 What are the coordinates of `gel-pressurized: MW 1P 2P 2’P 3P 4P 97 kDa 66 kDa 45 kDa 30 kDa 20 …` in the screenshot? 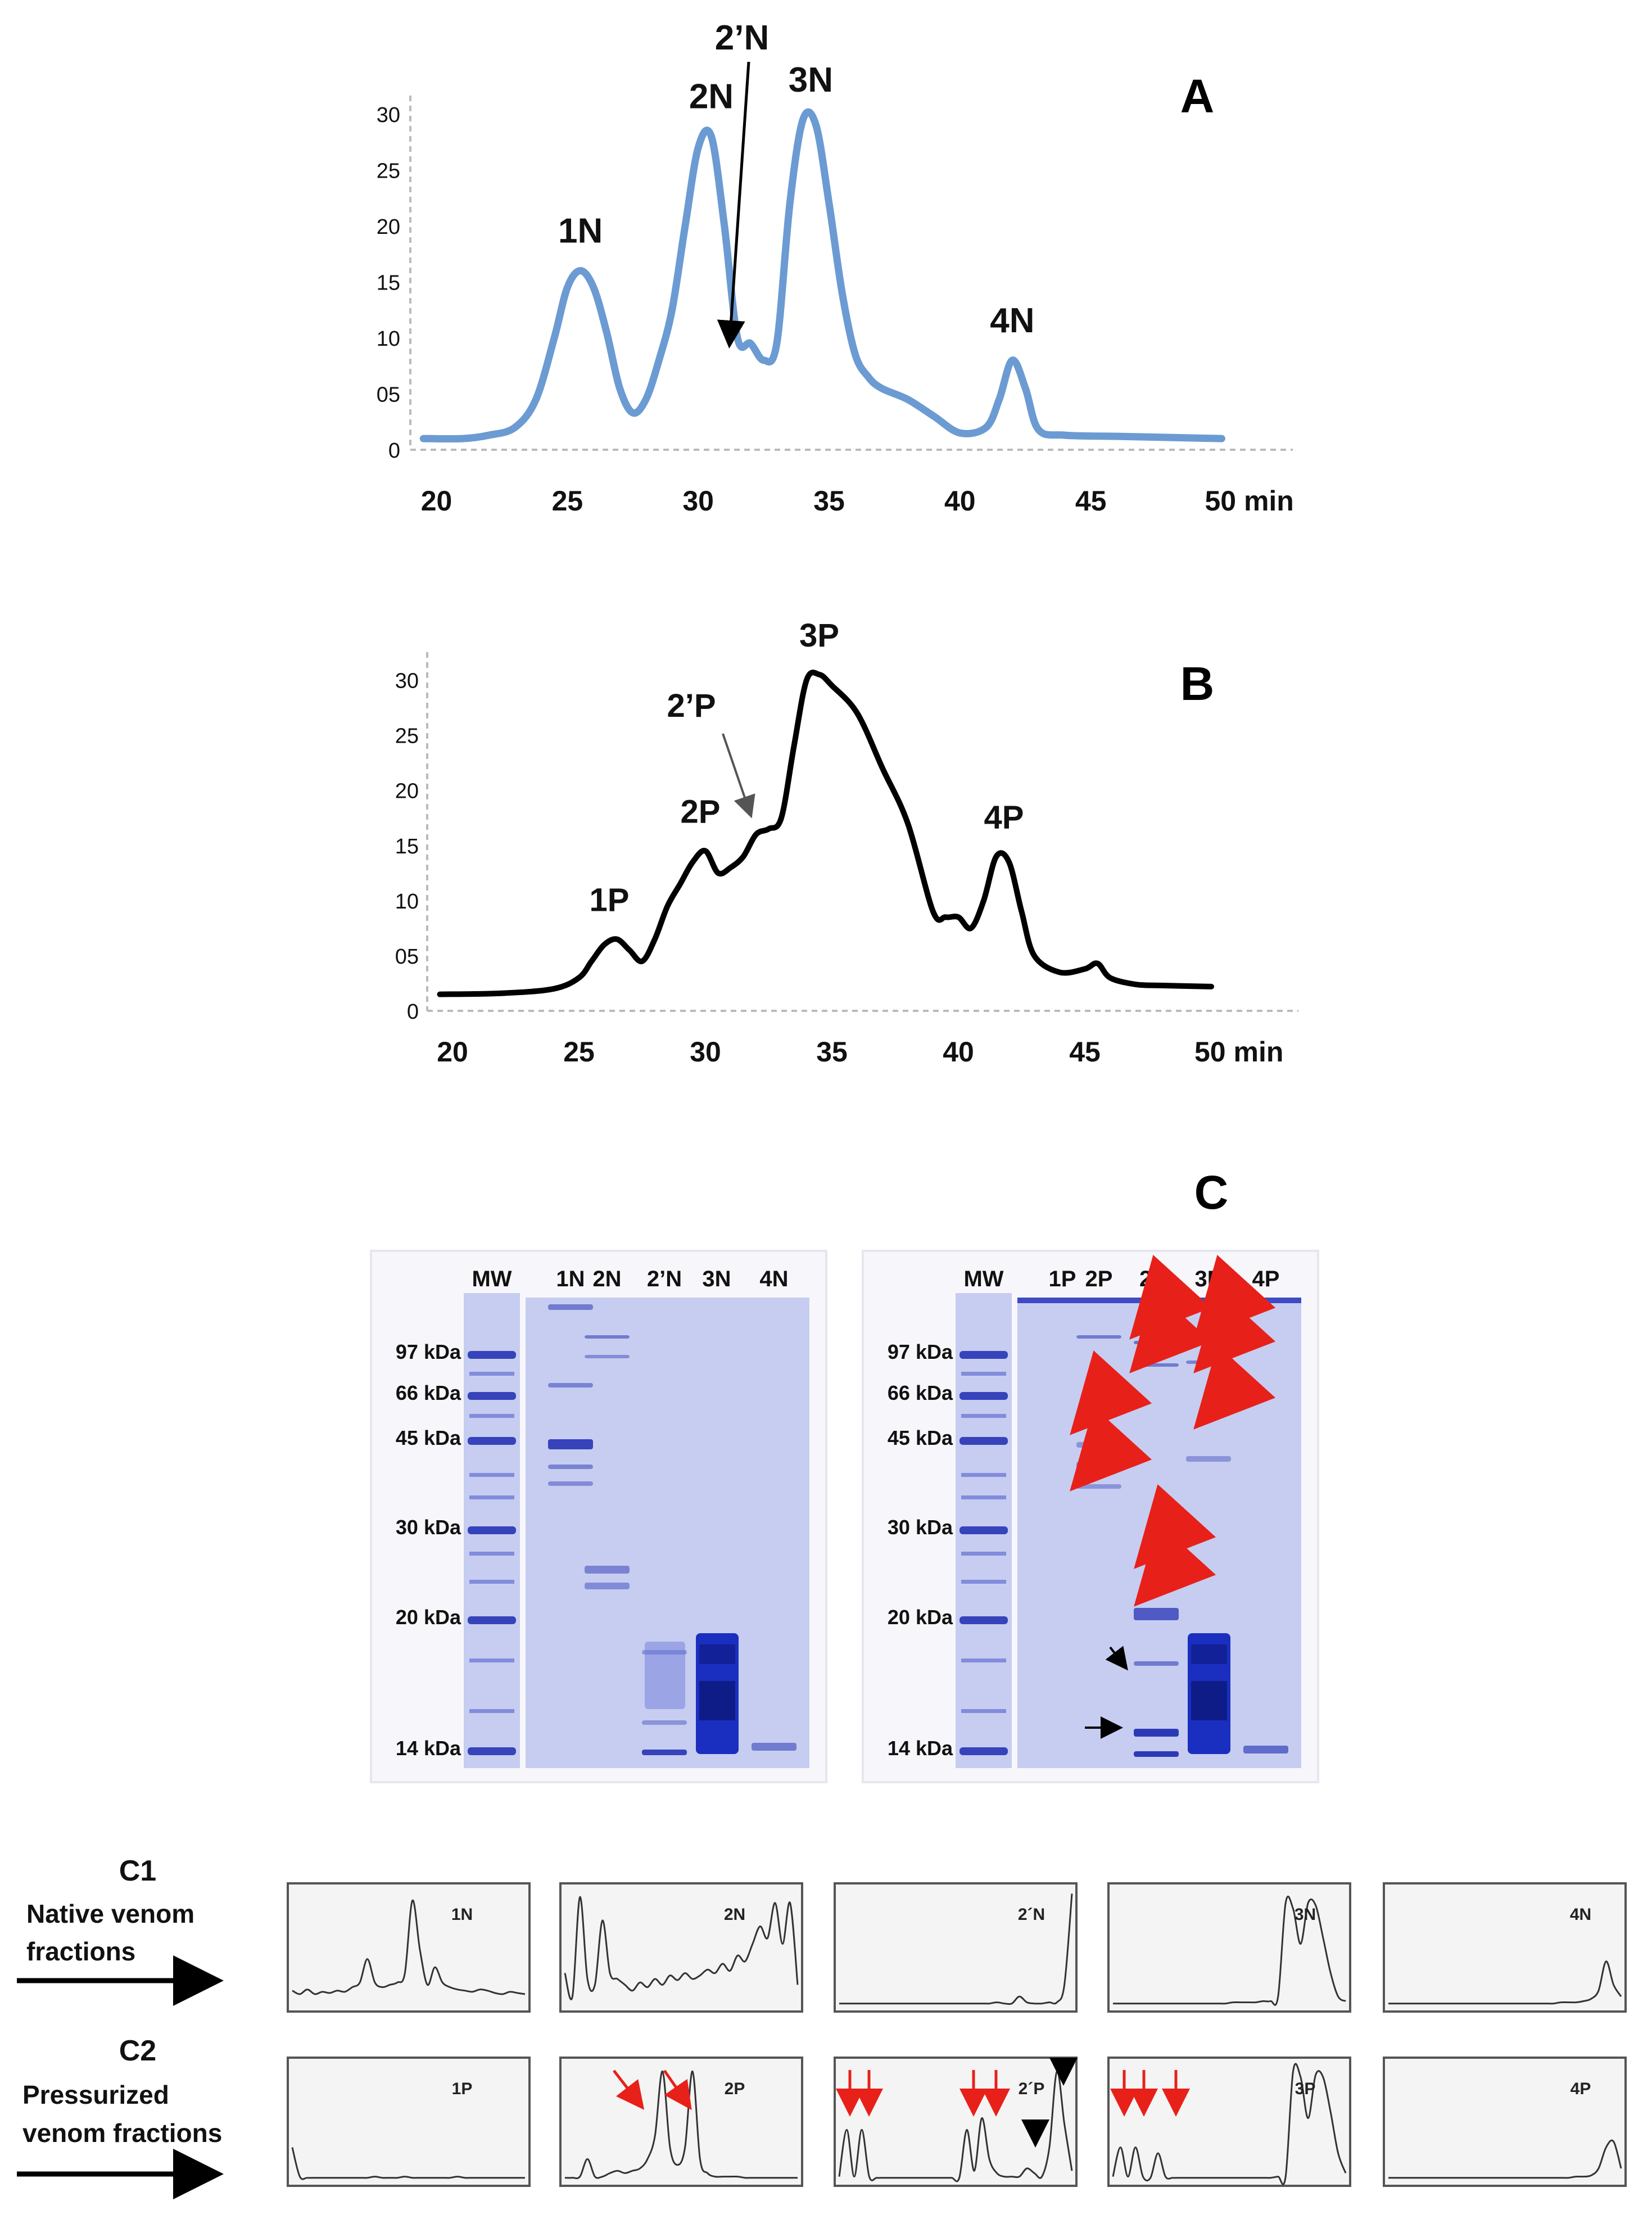 It's located at (1090, 1516).